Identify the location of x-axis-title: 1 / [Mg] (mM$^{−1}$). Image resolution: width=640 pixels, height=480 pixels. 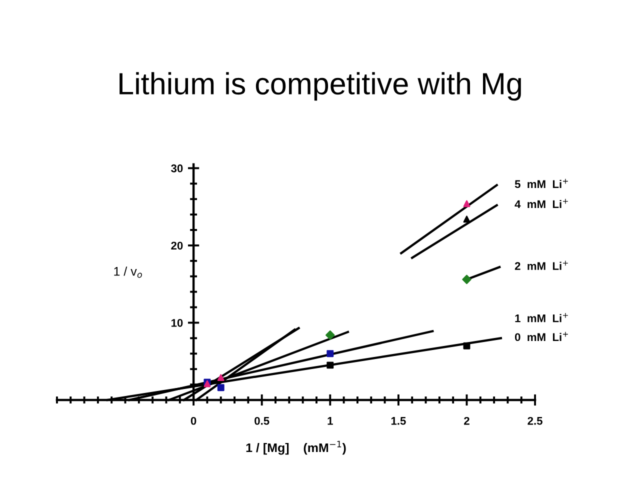
(296, 447).